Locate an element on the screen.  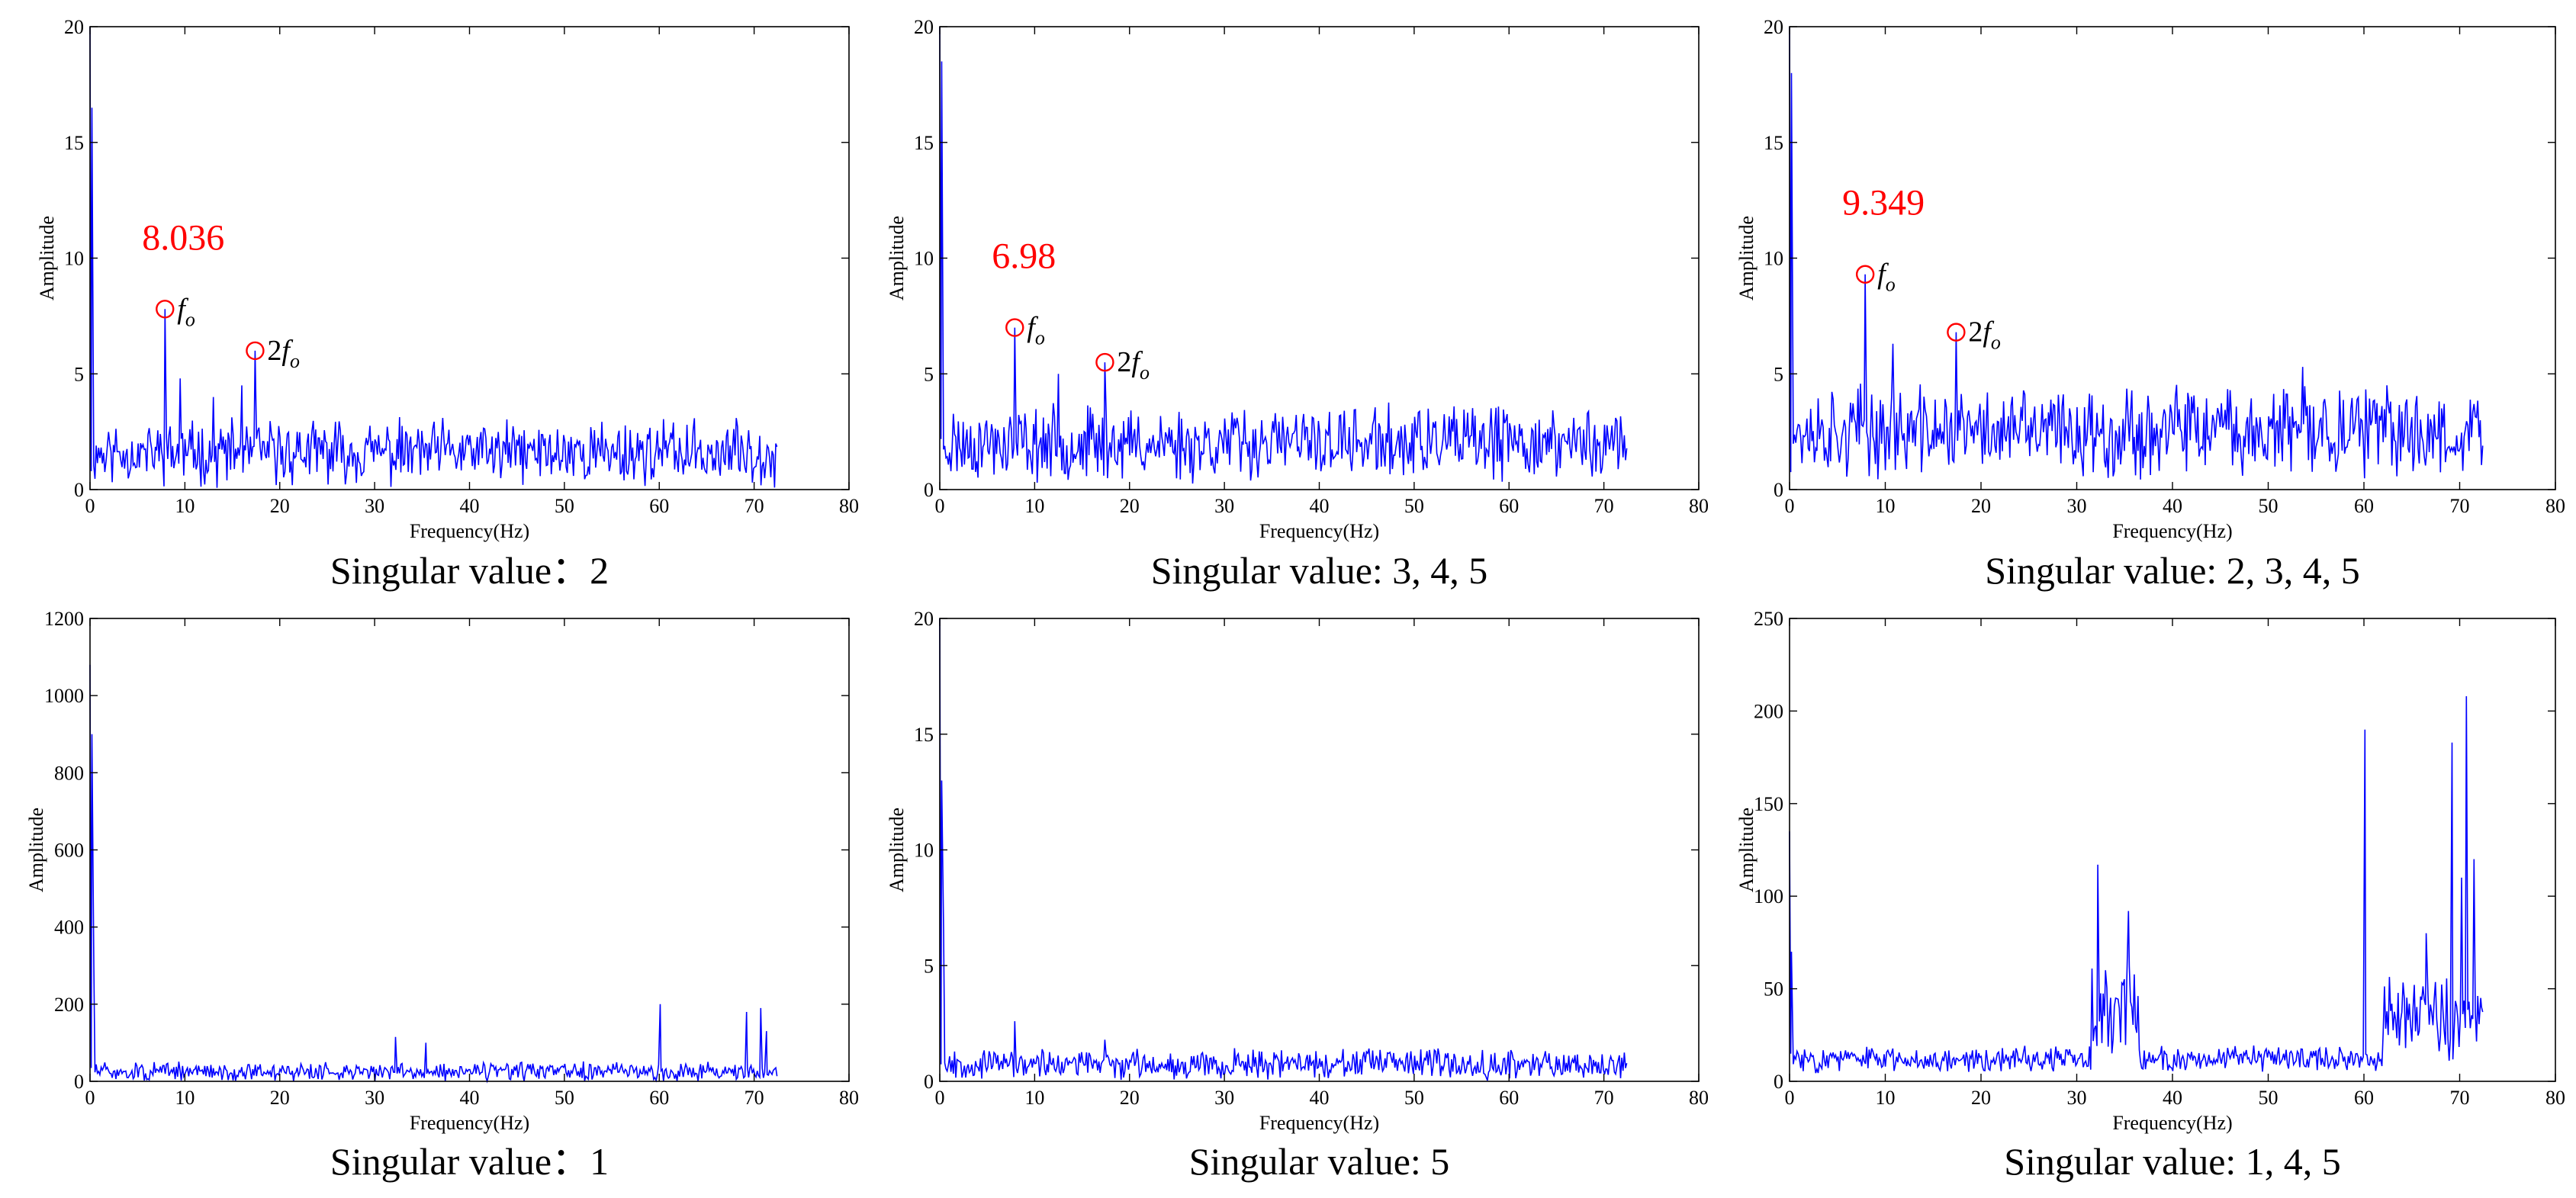
y-tick-label: 50 is located at coordinates (1773, 989).